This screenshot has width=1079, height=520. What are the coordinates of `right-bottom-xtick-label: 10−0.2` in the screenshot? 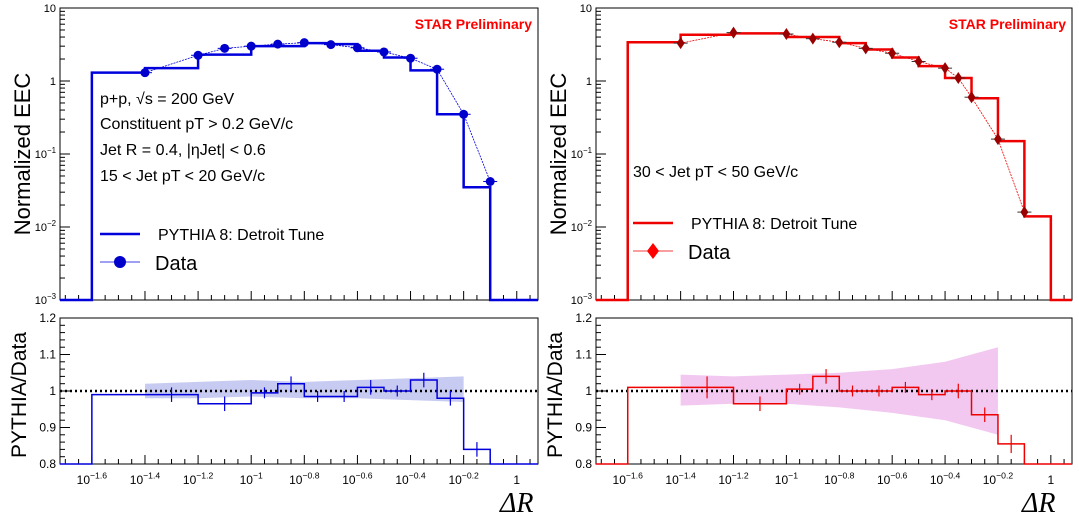 It's located at (998, 479).